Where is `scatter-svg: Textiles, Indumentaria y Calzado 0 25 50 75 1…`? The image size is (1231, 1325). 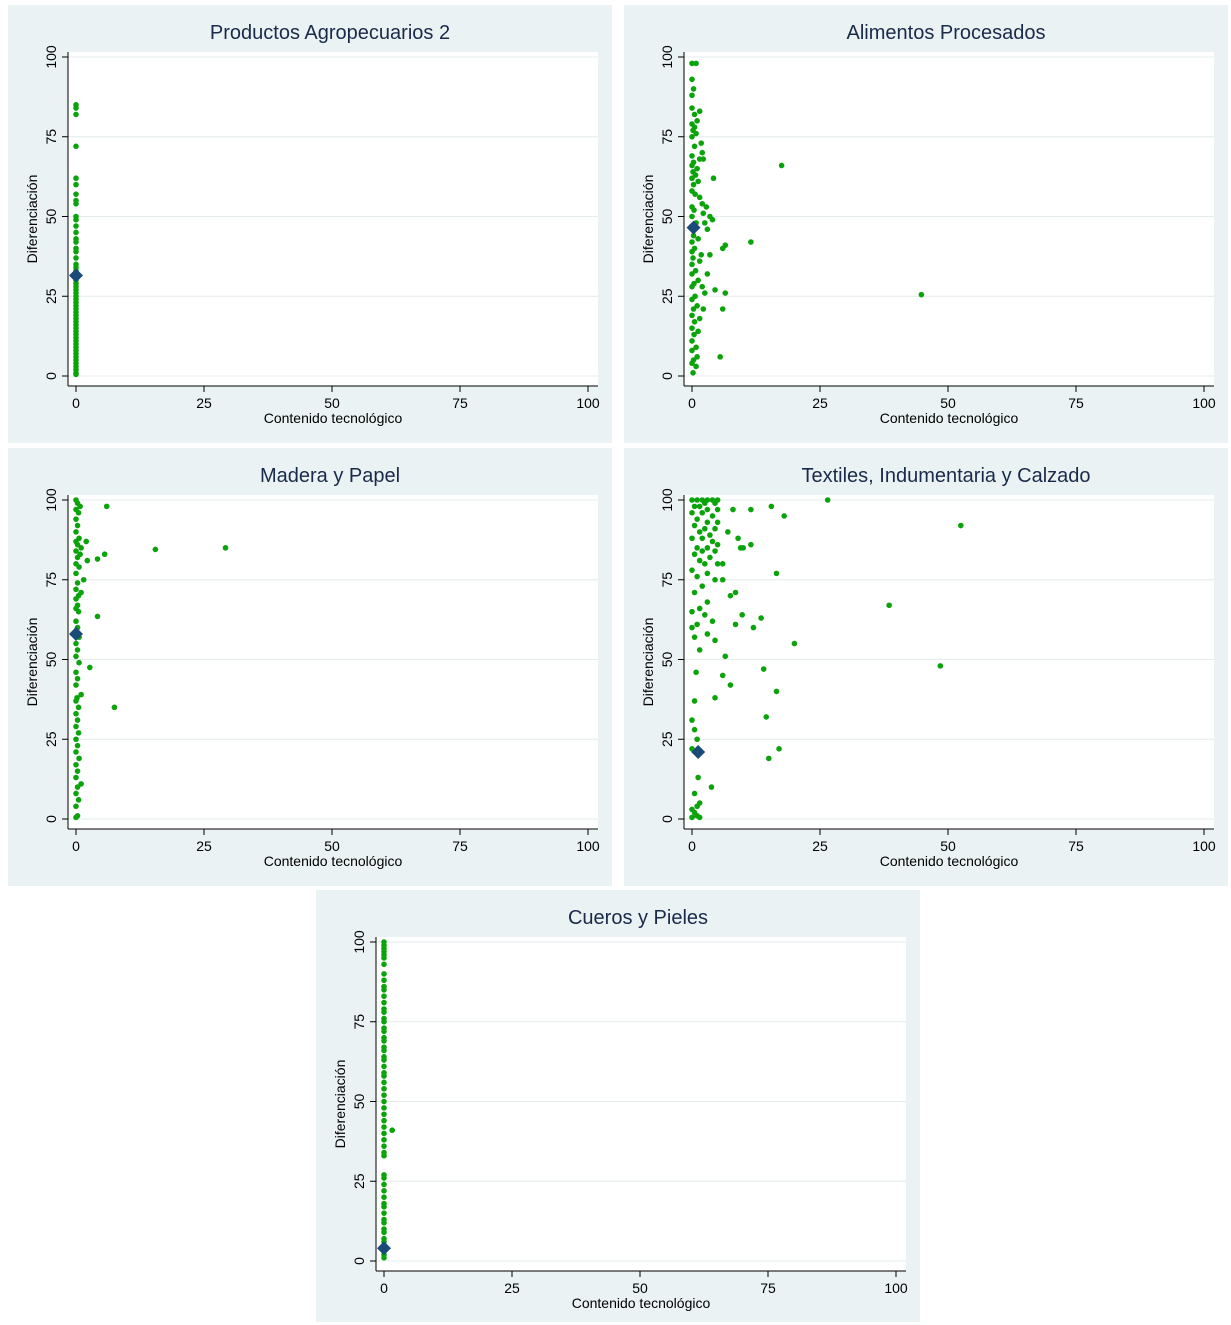 scatter-svg: Textiles, Indumentaria y Calzado 0 25 50 75 1… is located at coordinates (928, 667).